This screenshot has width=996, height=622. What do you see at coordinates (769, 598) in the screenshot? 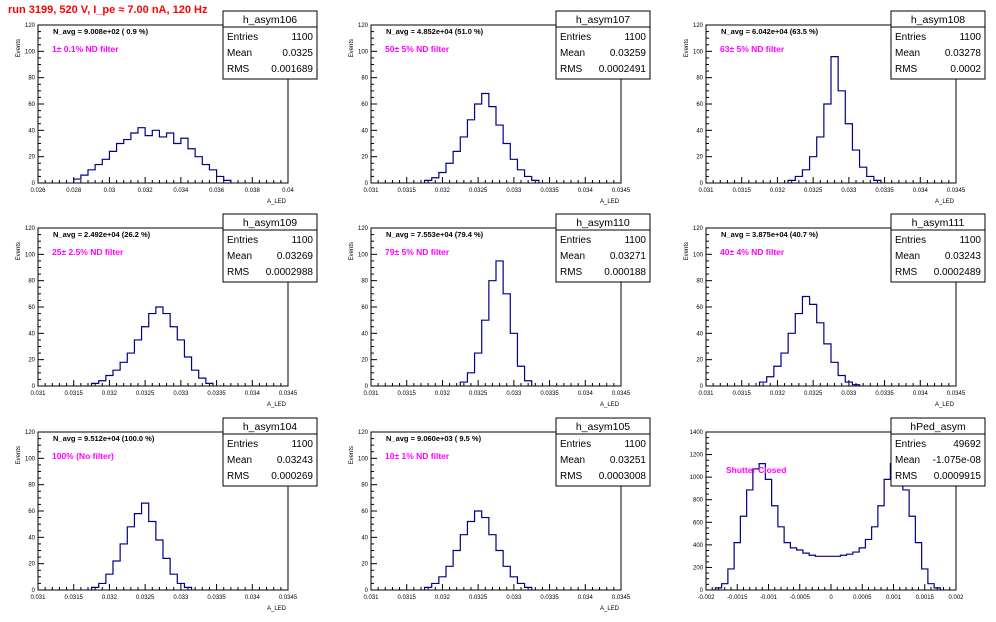
I see `x-tick-label: -0.001` at bounding box center [769, 598].